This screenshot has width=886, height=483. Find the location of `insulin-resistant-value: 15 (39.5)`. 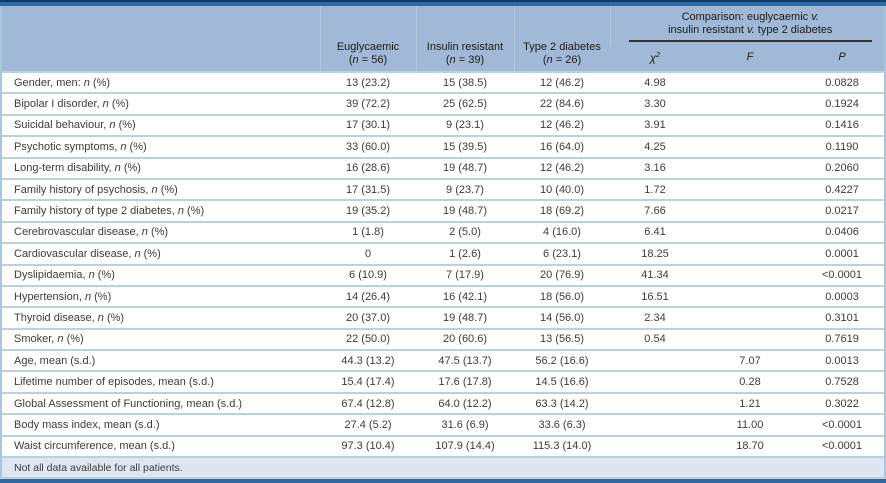

insulin-resistant-value: 15 (39.5) is located at coordinates (465, 146).